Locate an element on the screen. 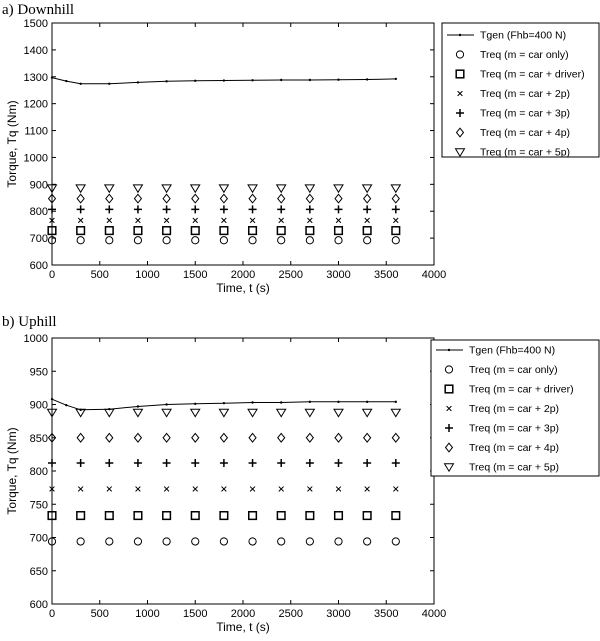  legend-entry-label: Tgen (Fhb=400 N) is located at coordinates (512, 351).